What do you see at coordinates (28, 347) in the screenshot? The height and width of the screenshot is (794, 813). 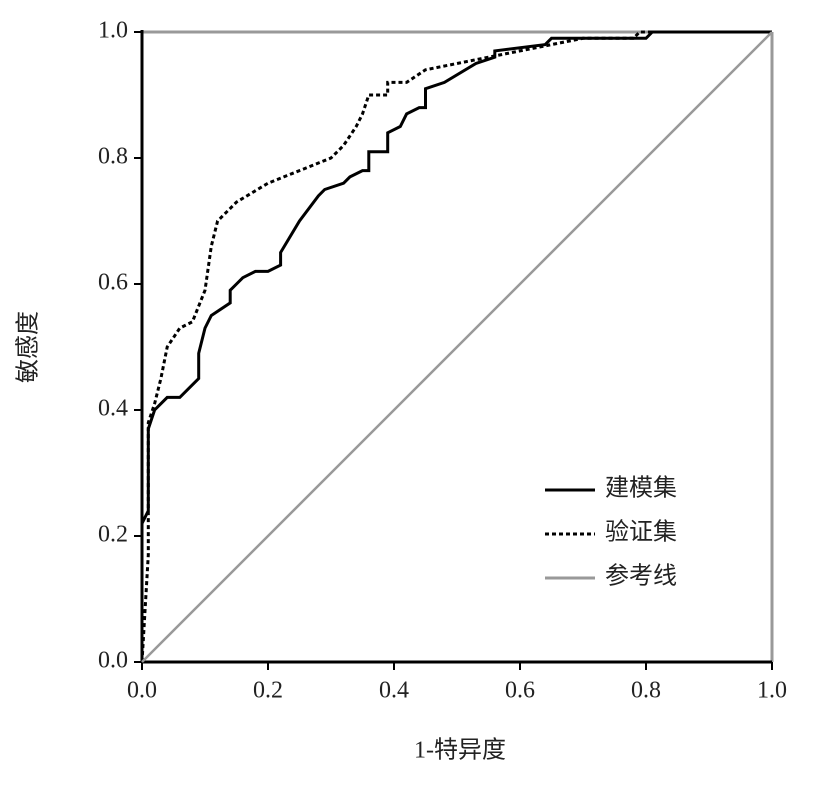 I see `y-axis-label: 敏感度` at bounding box center [28, 347].